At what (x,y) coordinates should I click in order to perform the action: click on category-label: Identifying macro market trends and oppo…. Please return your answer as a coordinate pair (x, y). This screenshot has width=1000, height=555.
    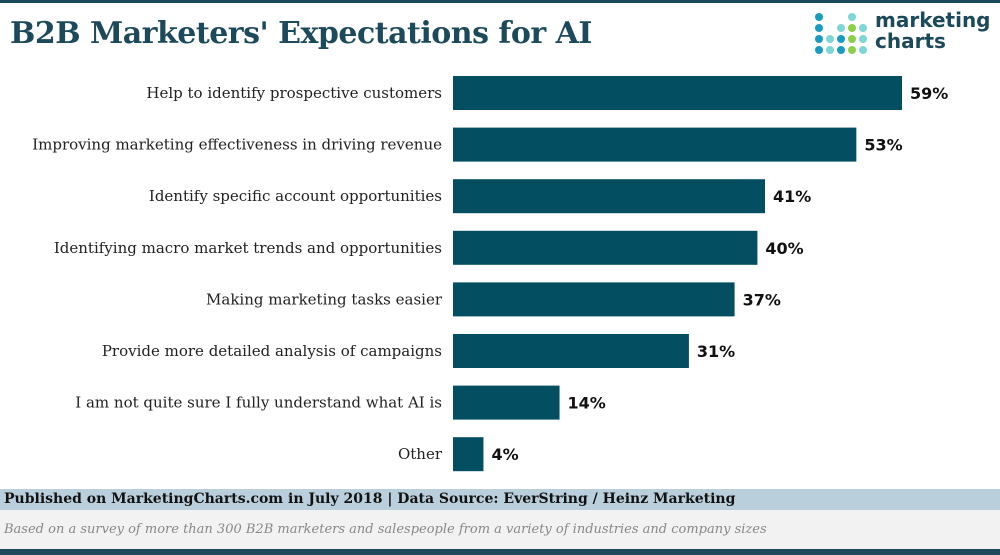
    Looking at the image, I should click on (248, 248).